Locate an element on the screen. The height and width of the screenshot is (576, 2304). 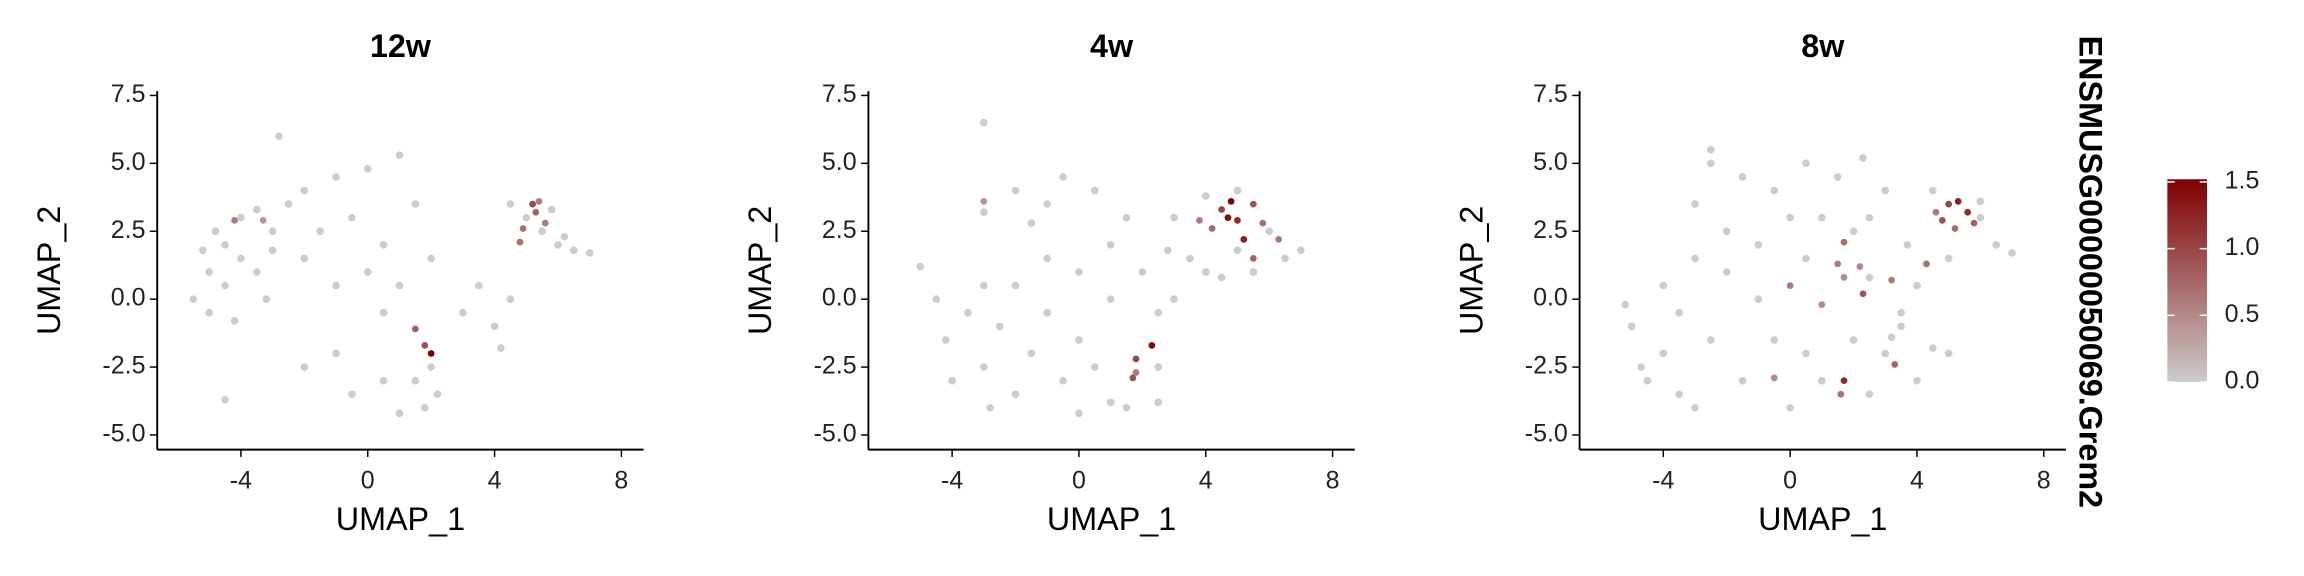
panel-title: 12w is located at coordinates (401, 46).